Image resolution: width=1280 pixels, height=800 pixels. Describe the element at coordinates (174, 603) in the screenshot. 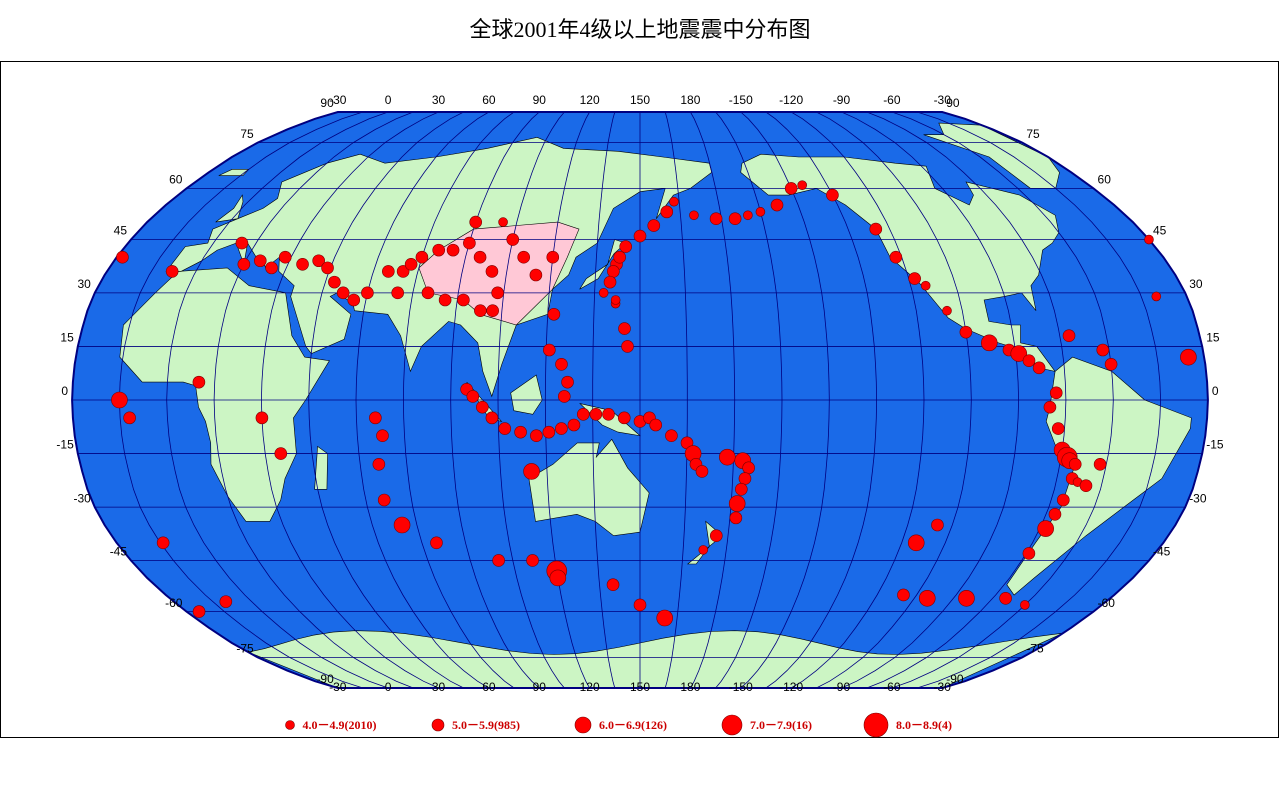

I see `latitude-label: -60` at that location.